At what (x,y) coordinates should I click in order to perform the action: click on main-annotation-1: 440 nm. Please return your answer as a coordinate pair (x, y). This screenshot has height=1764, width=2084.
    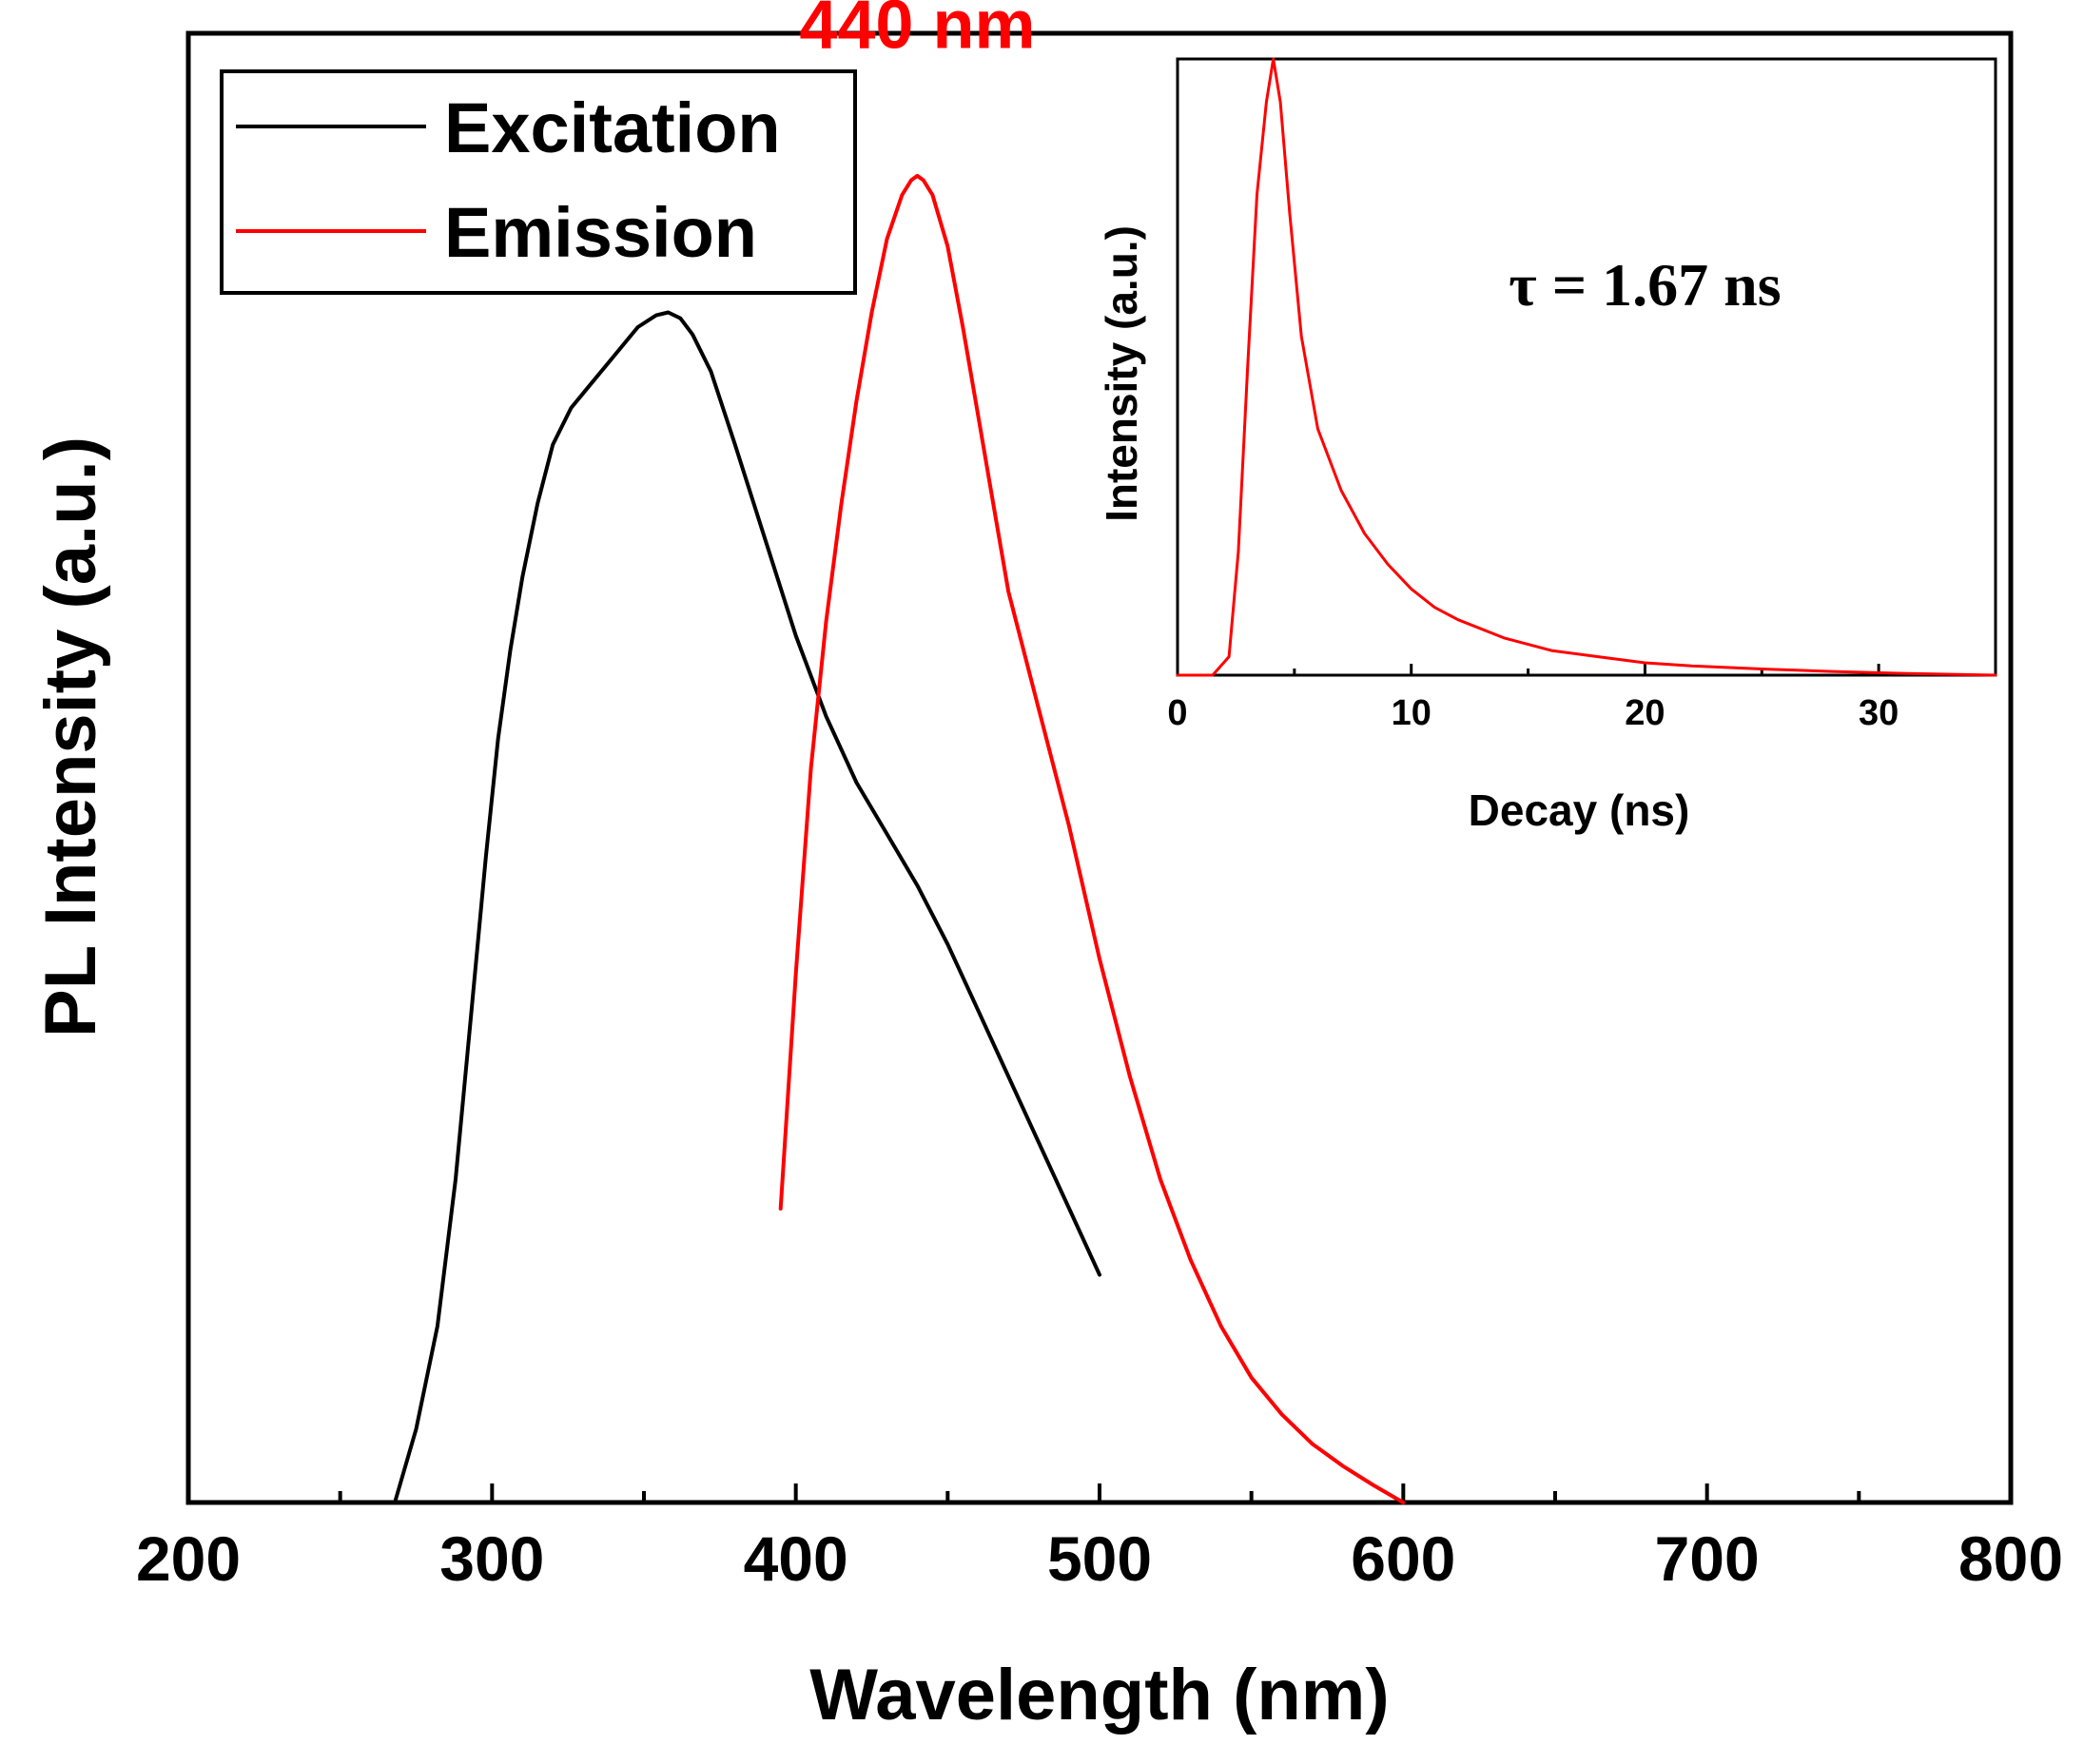
    Looking at the image, I should click on (917, 31).